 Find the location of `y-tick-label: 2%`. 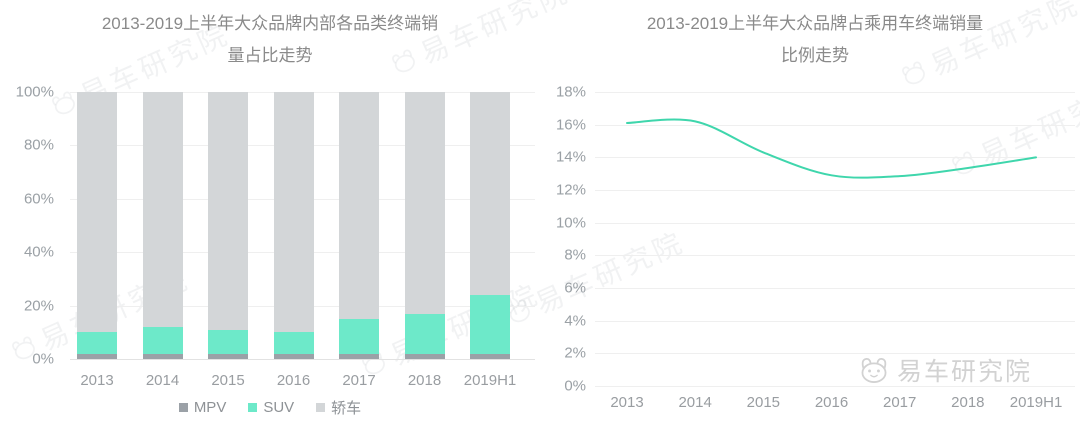

y-tick-label: 2% is located at coordinates (575, 353).